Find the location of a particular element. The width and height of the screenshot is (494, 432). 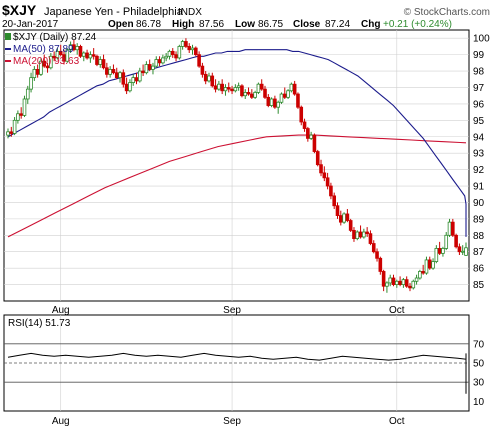

copyright: © StockCharts.com is located at coordinates (447, 12).